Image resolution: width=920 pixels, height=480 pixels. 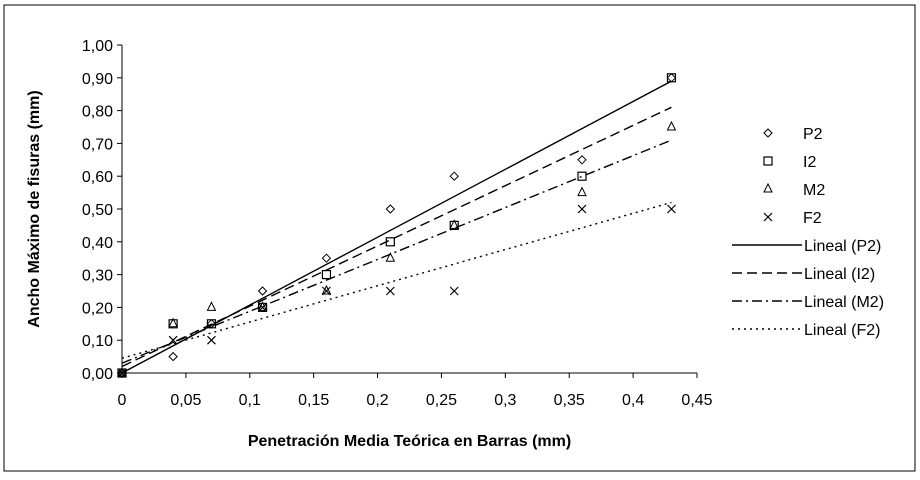 I want to click on y-tick-label: 0,10, so click(x=97, y=341).